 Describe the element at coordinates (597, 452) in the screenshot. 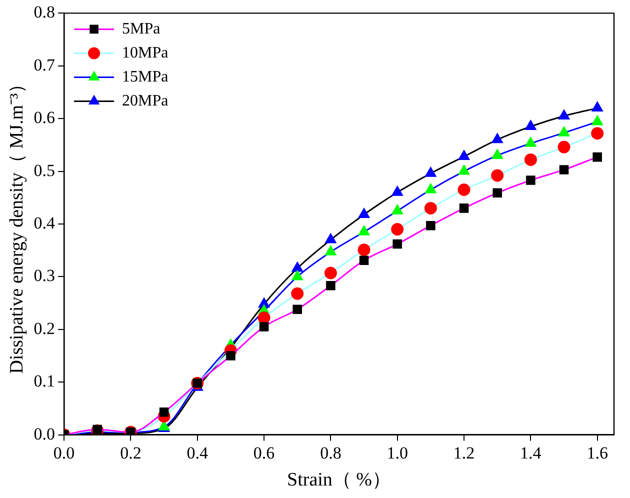

I see `x-tick-label: 1.6` at that location.